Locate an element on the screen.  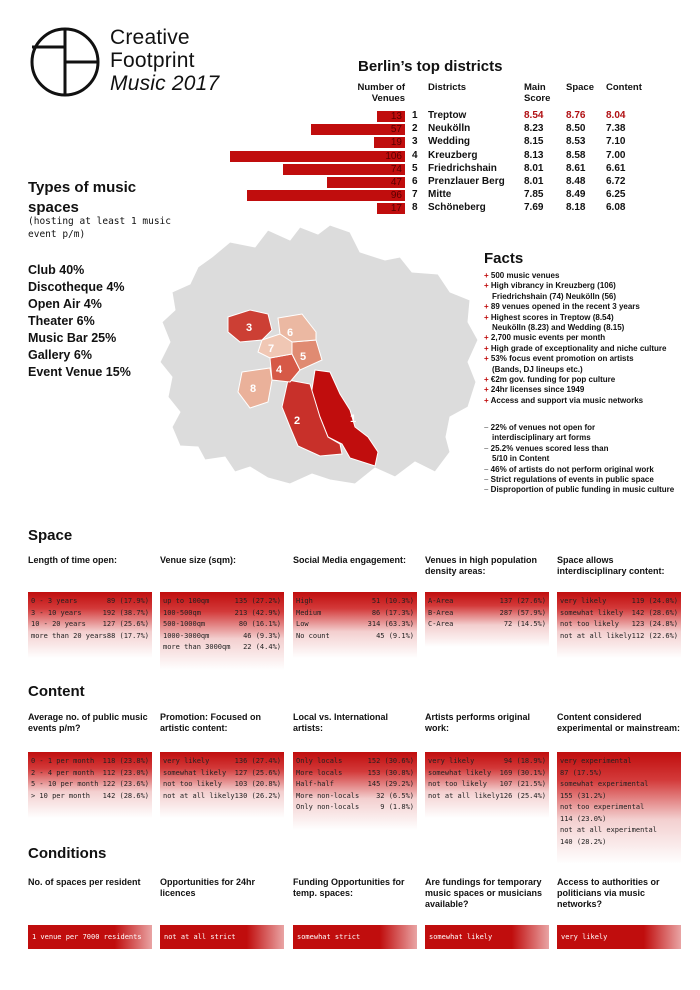
district-row: 19 3 Wedding 8.15 8.53 7.10 is located at coordinates (350, 142).